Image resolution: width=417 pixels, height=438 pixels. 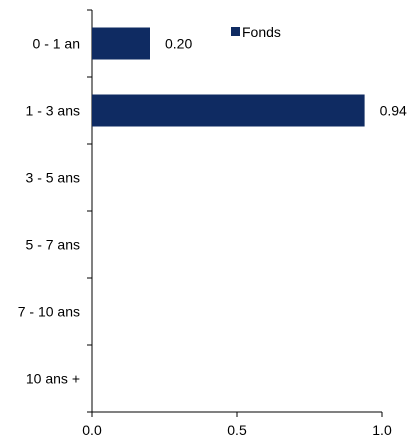 I want to click on value-tick-label: 0.0, so click(x=92, y=430).